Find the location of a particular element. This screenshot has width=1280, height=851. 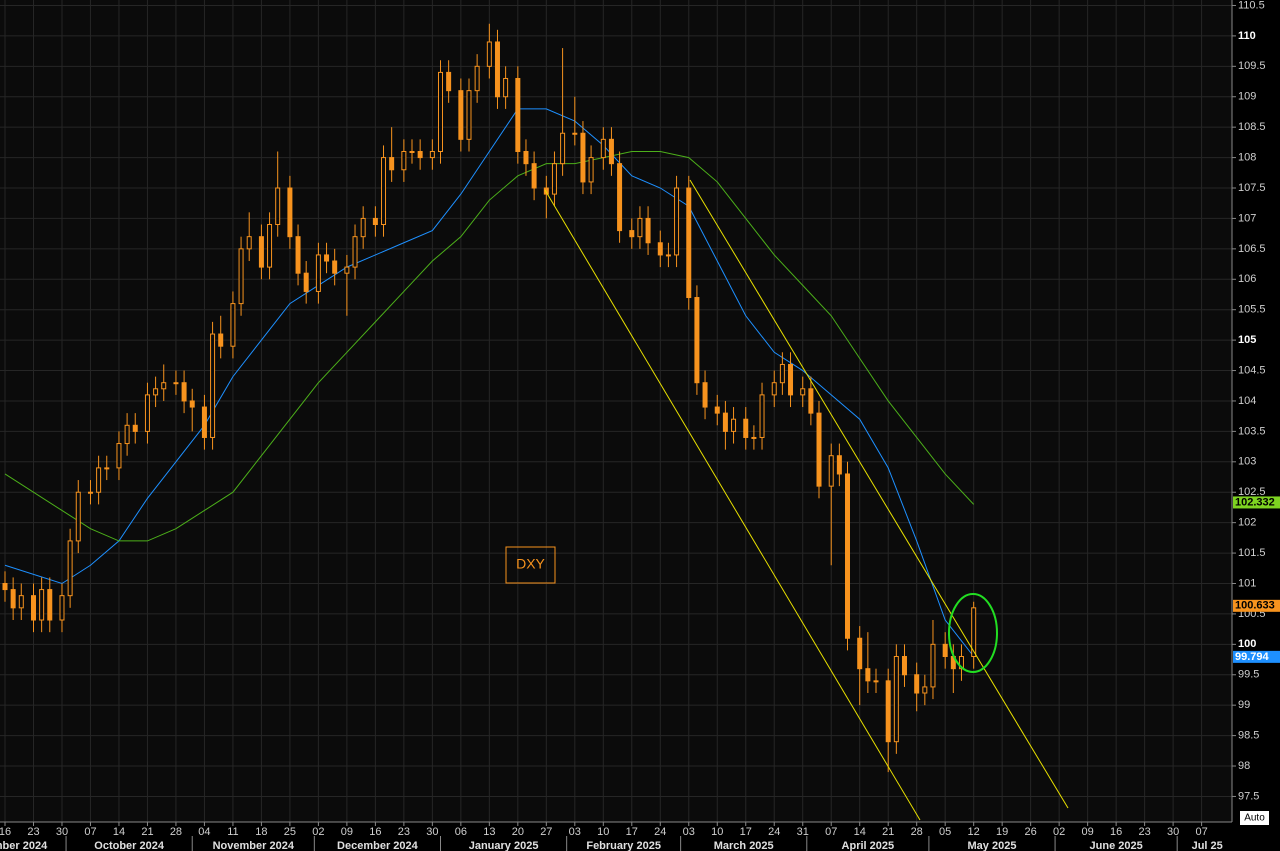

y-tick-label: 99.5 is located at coordinates (1248, 675).